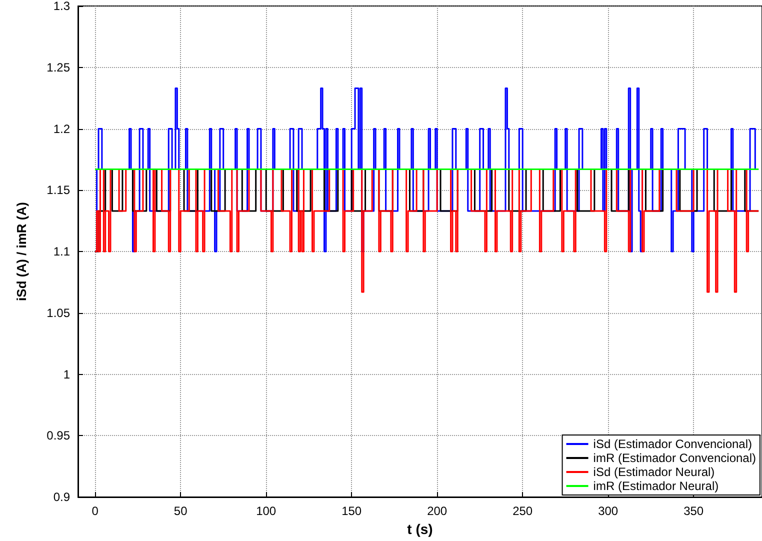 Image resolution: width=762 pixels, height=541 pixels. What do you see at coordinates (61, 6) in the screenshot?
I see `y-tick-label: 1.3` at bounding box center [61, 6].